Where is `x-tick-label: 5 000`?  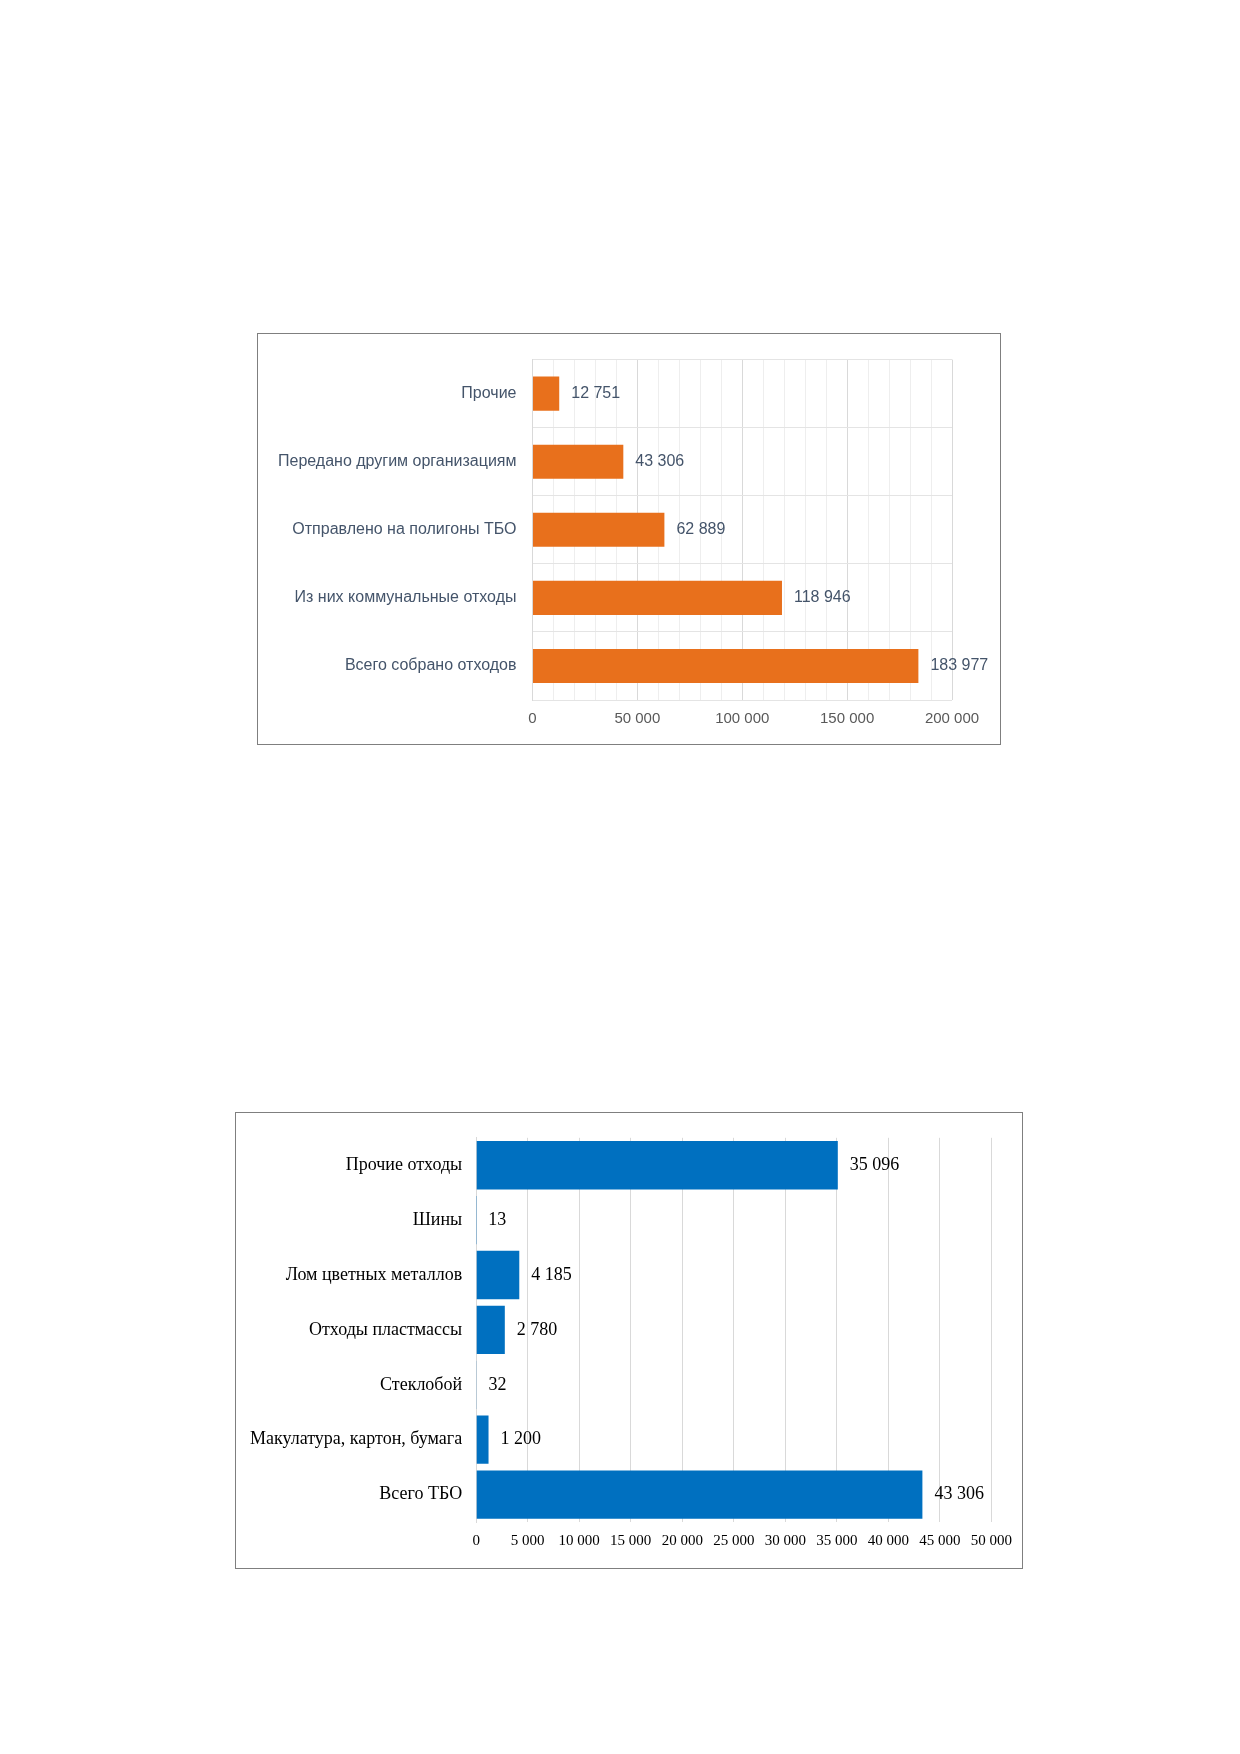
x-tick-label: 5 000 is located at coordinates (527, 1539).